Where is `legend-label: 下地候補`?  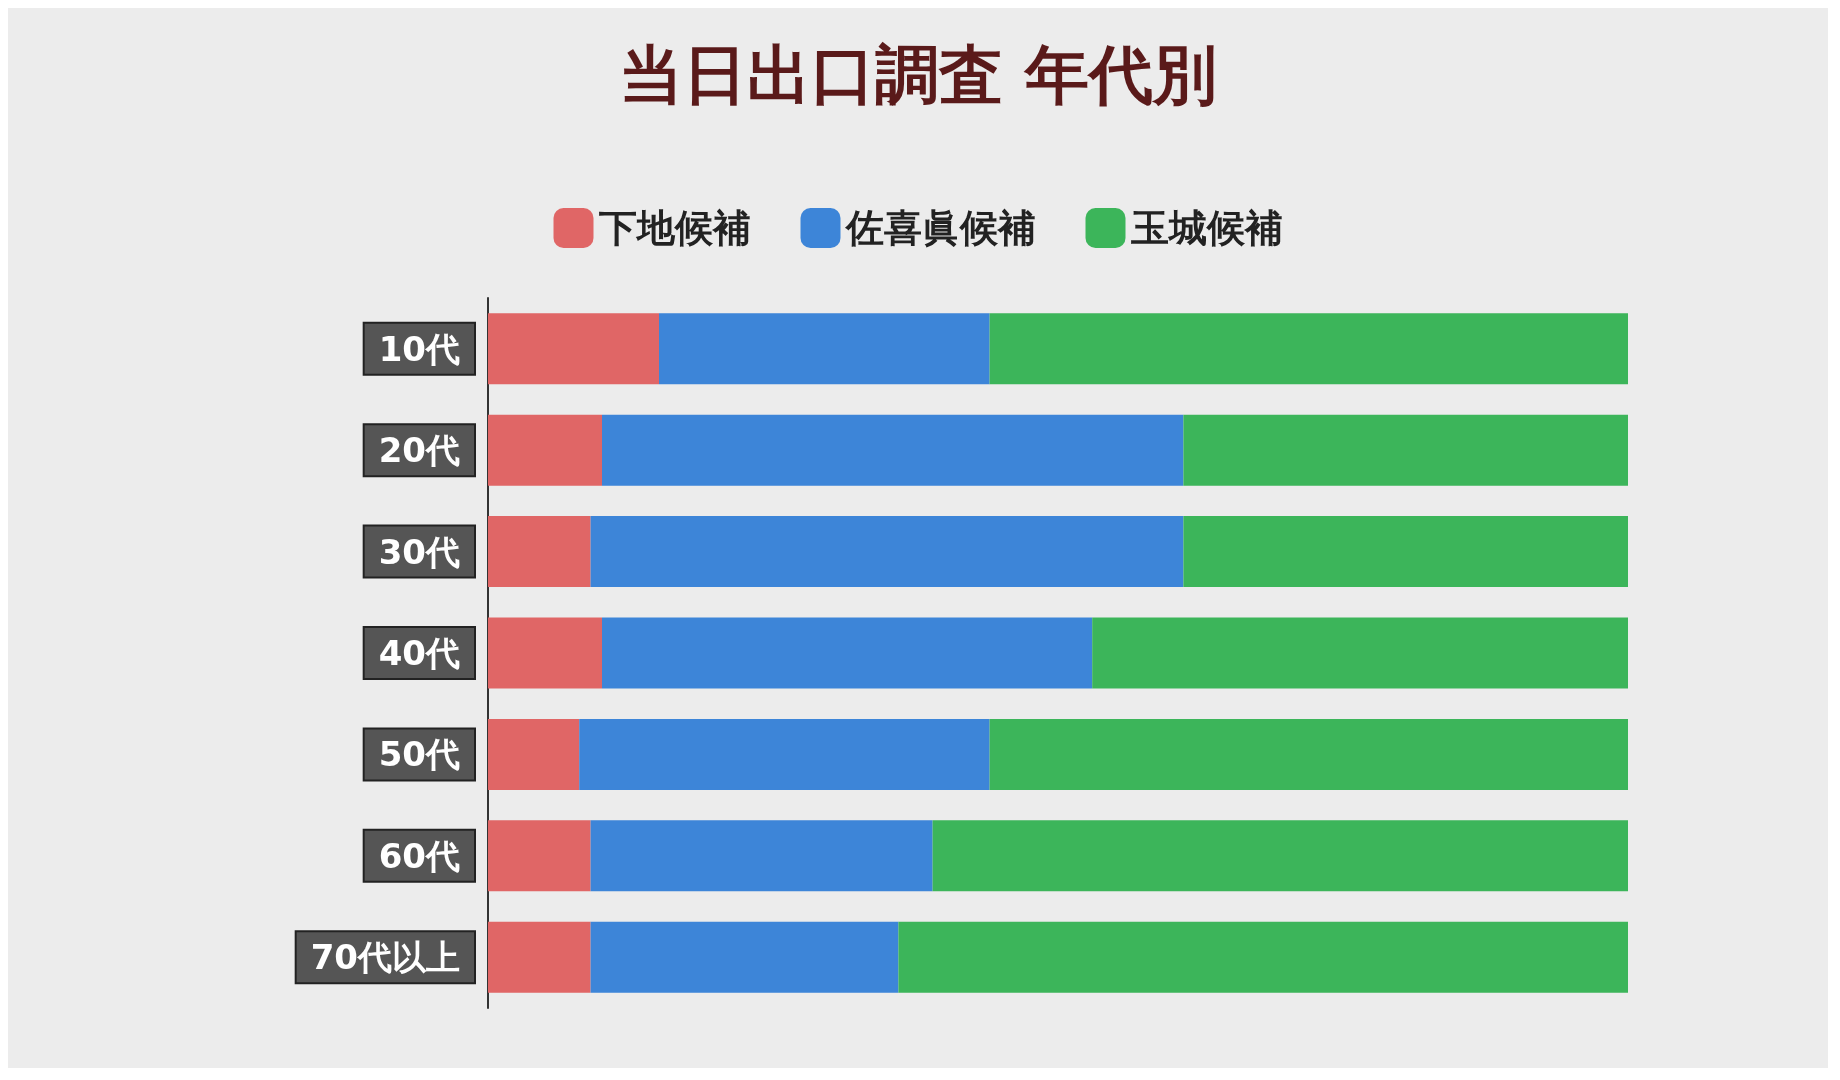
legend-label: 下地候補 is located at coordinates (674, 228).